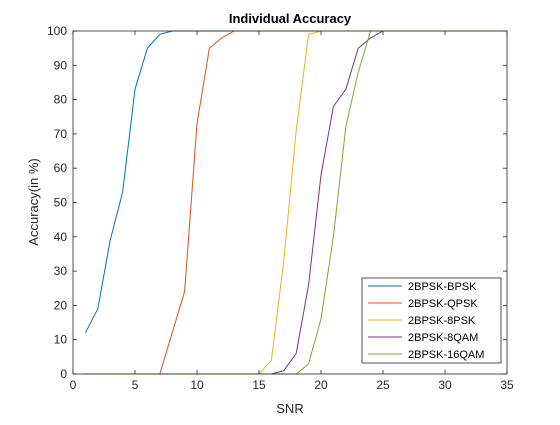 Image resolution: width=560 pixels, height=425 pixels. What do you see at coordinates (63, 374) in the screenshot?
I see `y-tick-label: 0` at bounding box center [63, 374].